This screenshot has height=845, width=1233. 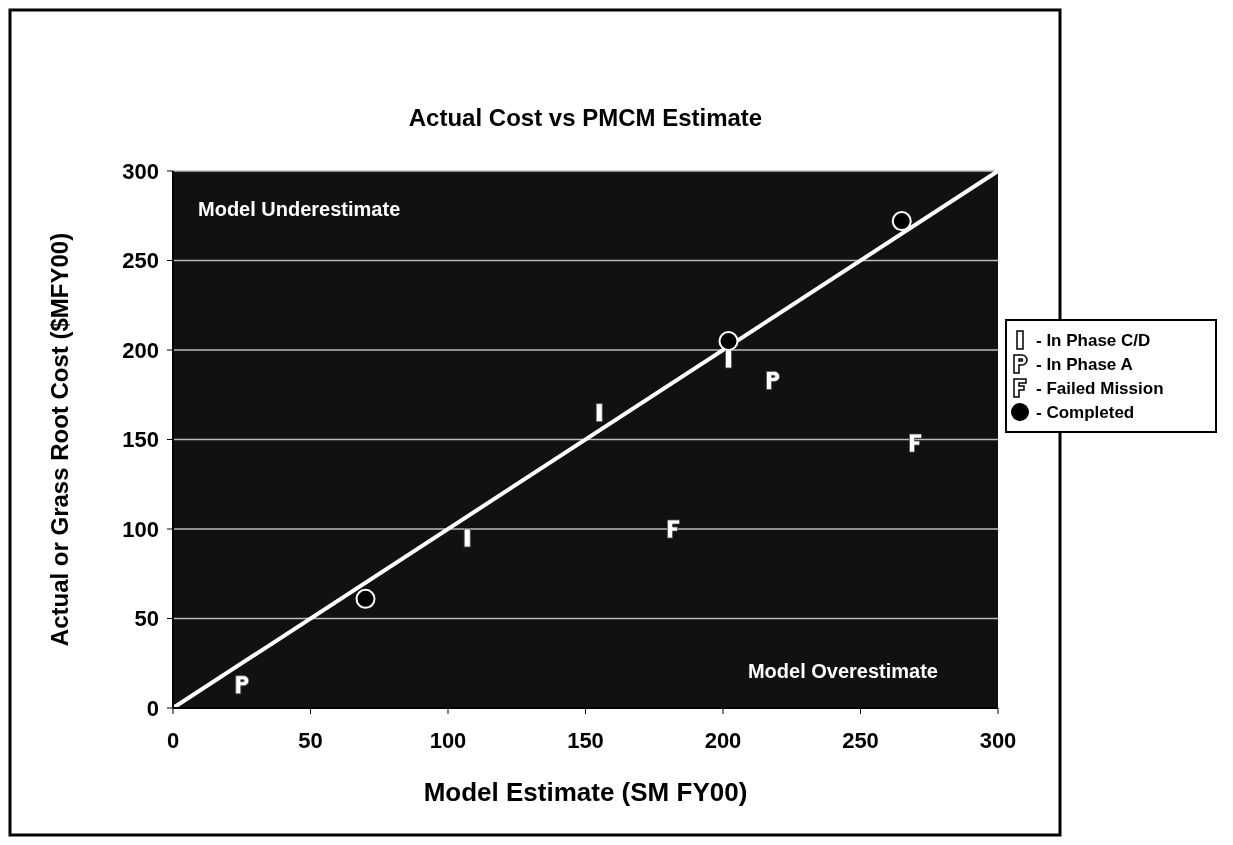 I want to click on y-tick-label: 100, so click(x=140, y=529).